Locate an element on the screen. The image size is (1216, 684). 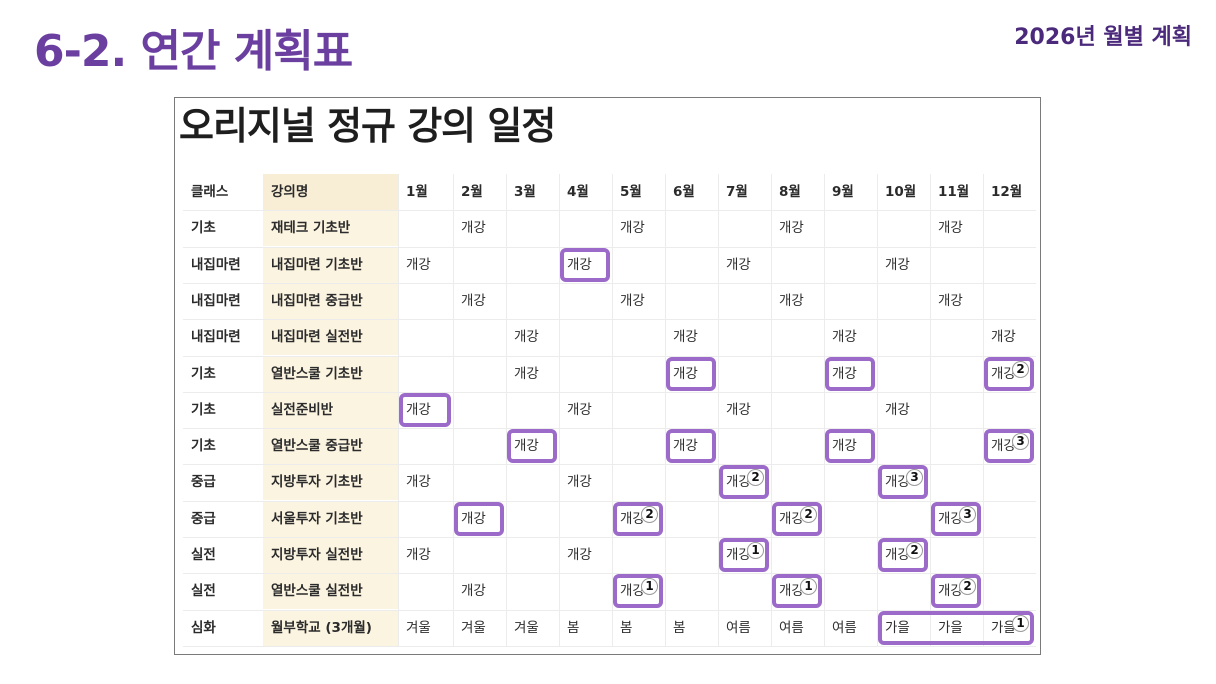
course-name-cell: 내집마련 실전반 is located at coordinates (330, 337).